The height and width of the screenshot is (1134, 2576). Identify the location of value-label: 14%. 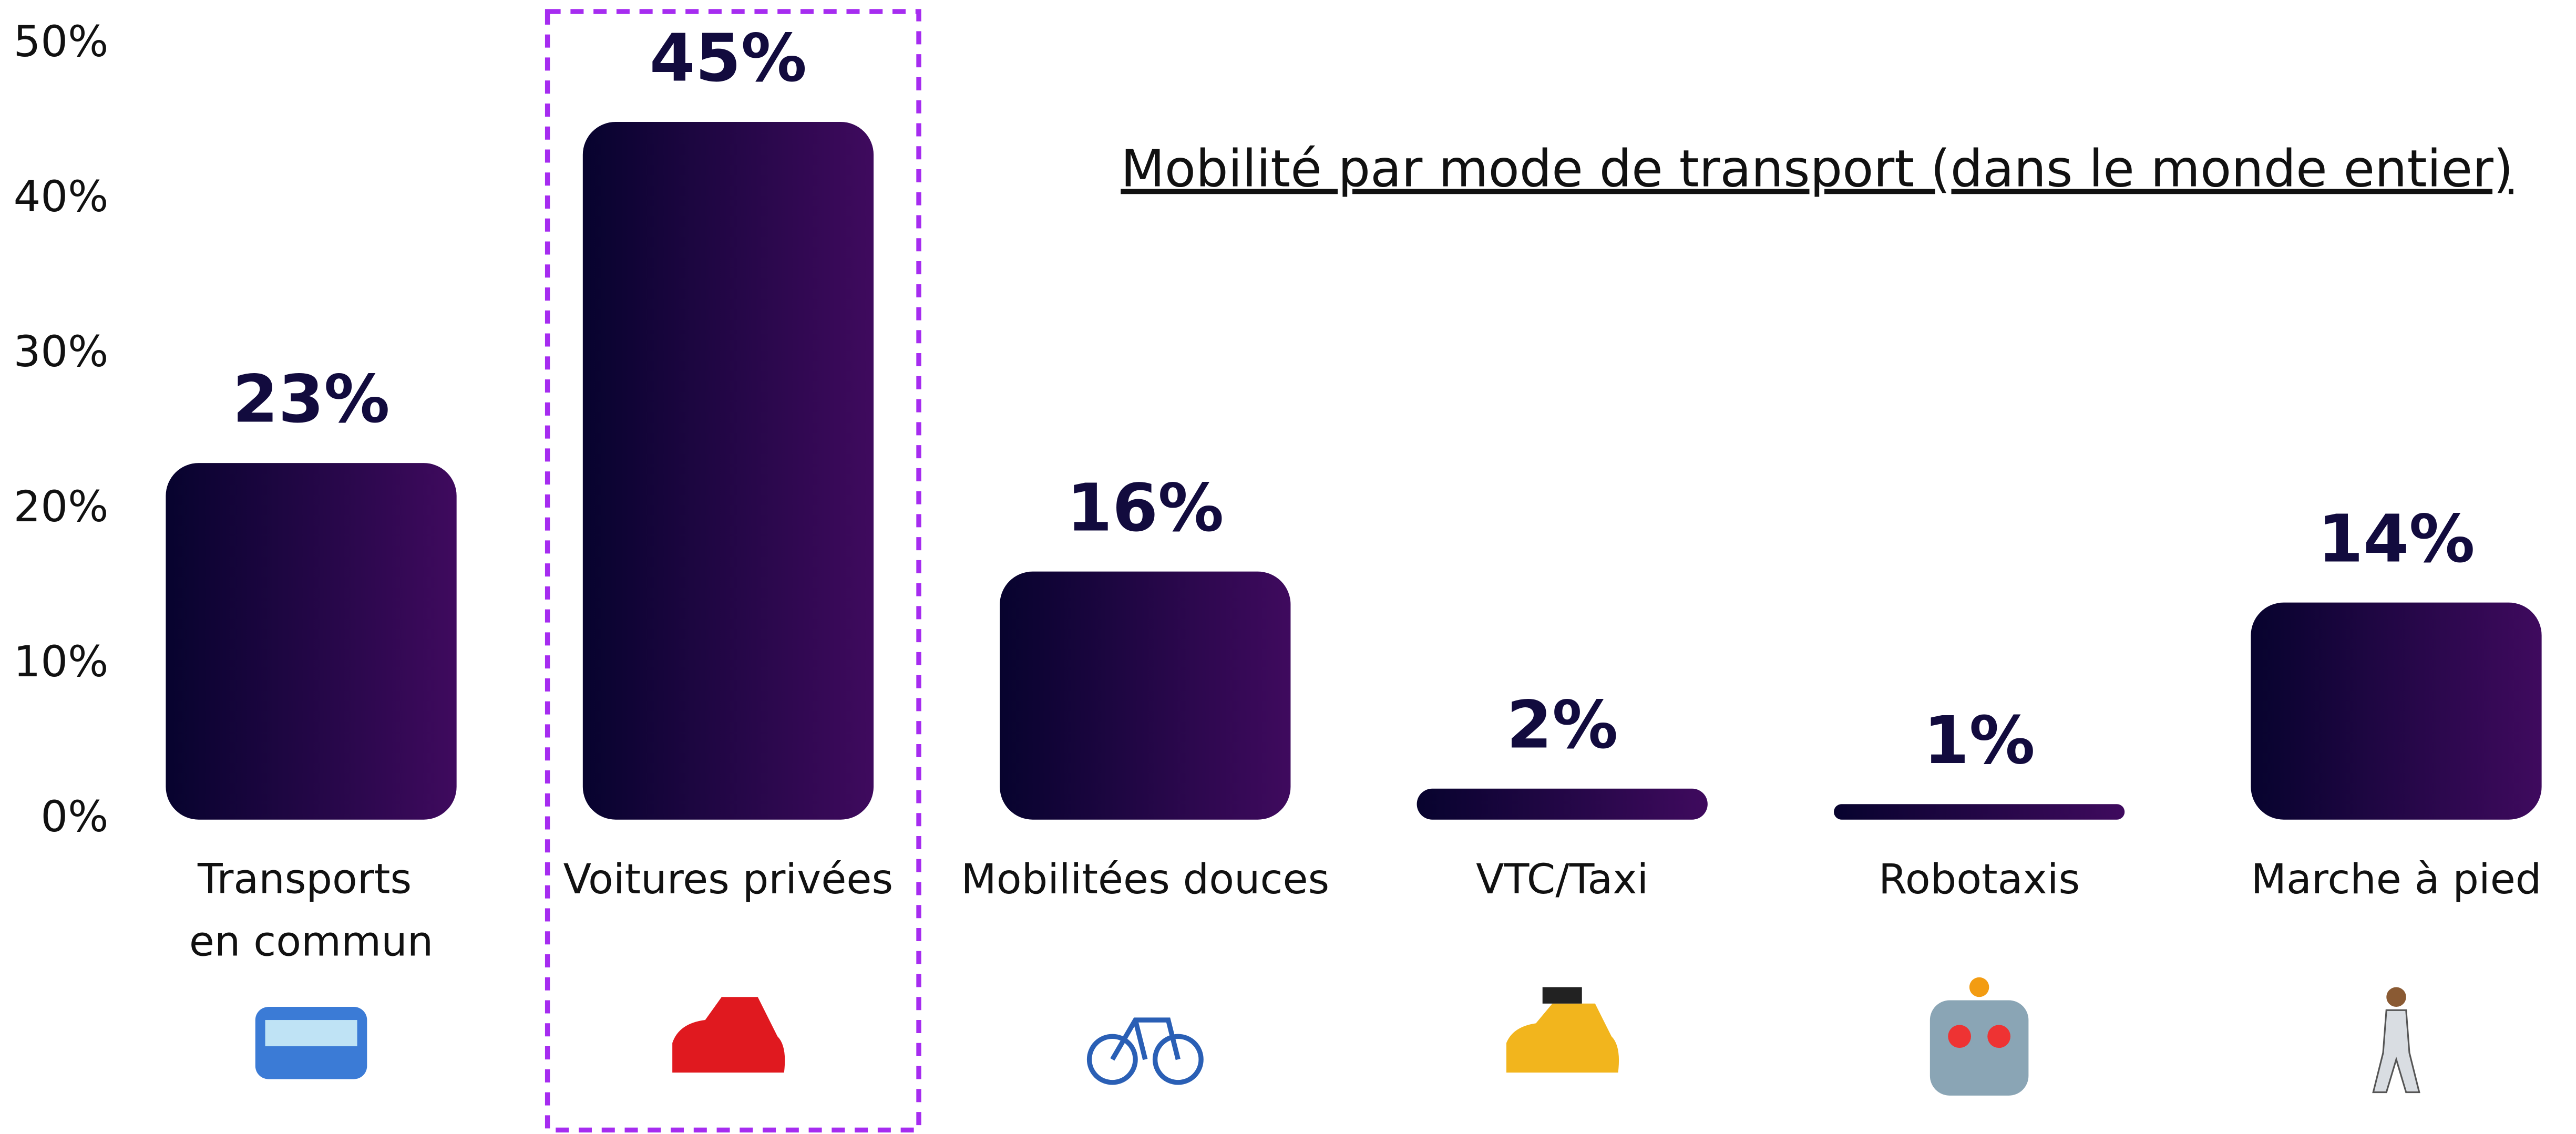
(2396, 539).